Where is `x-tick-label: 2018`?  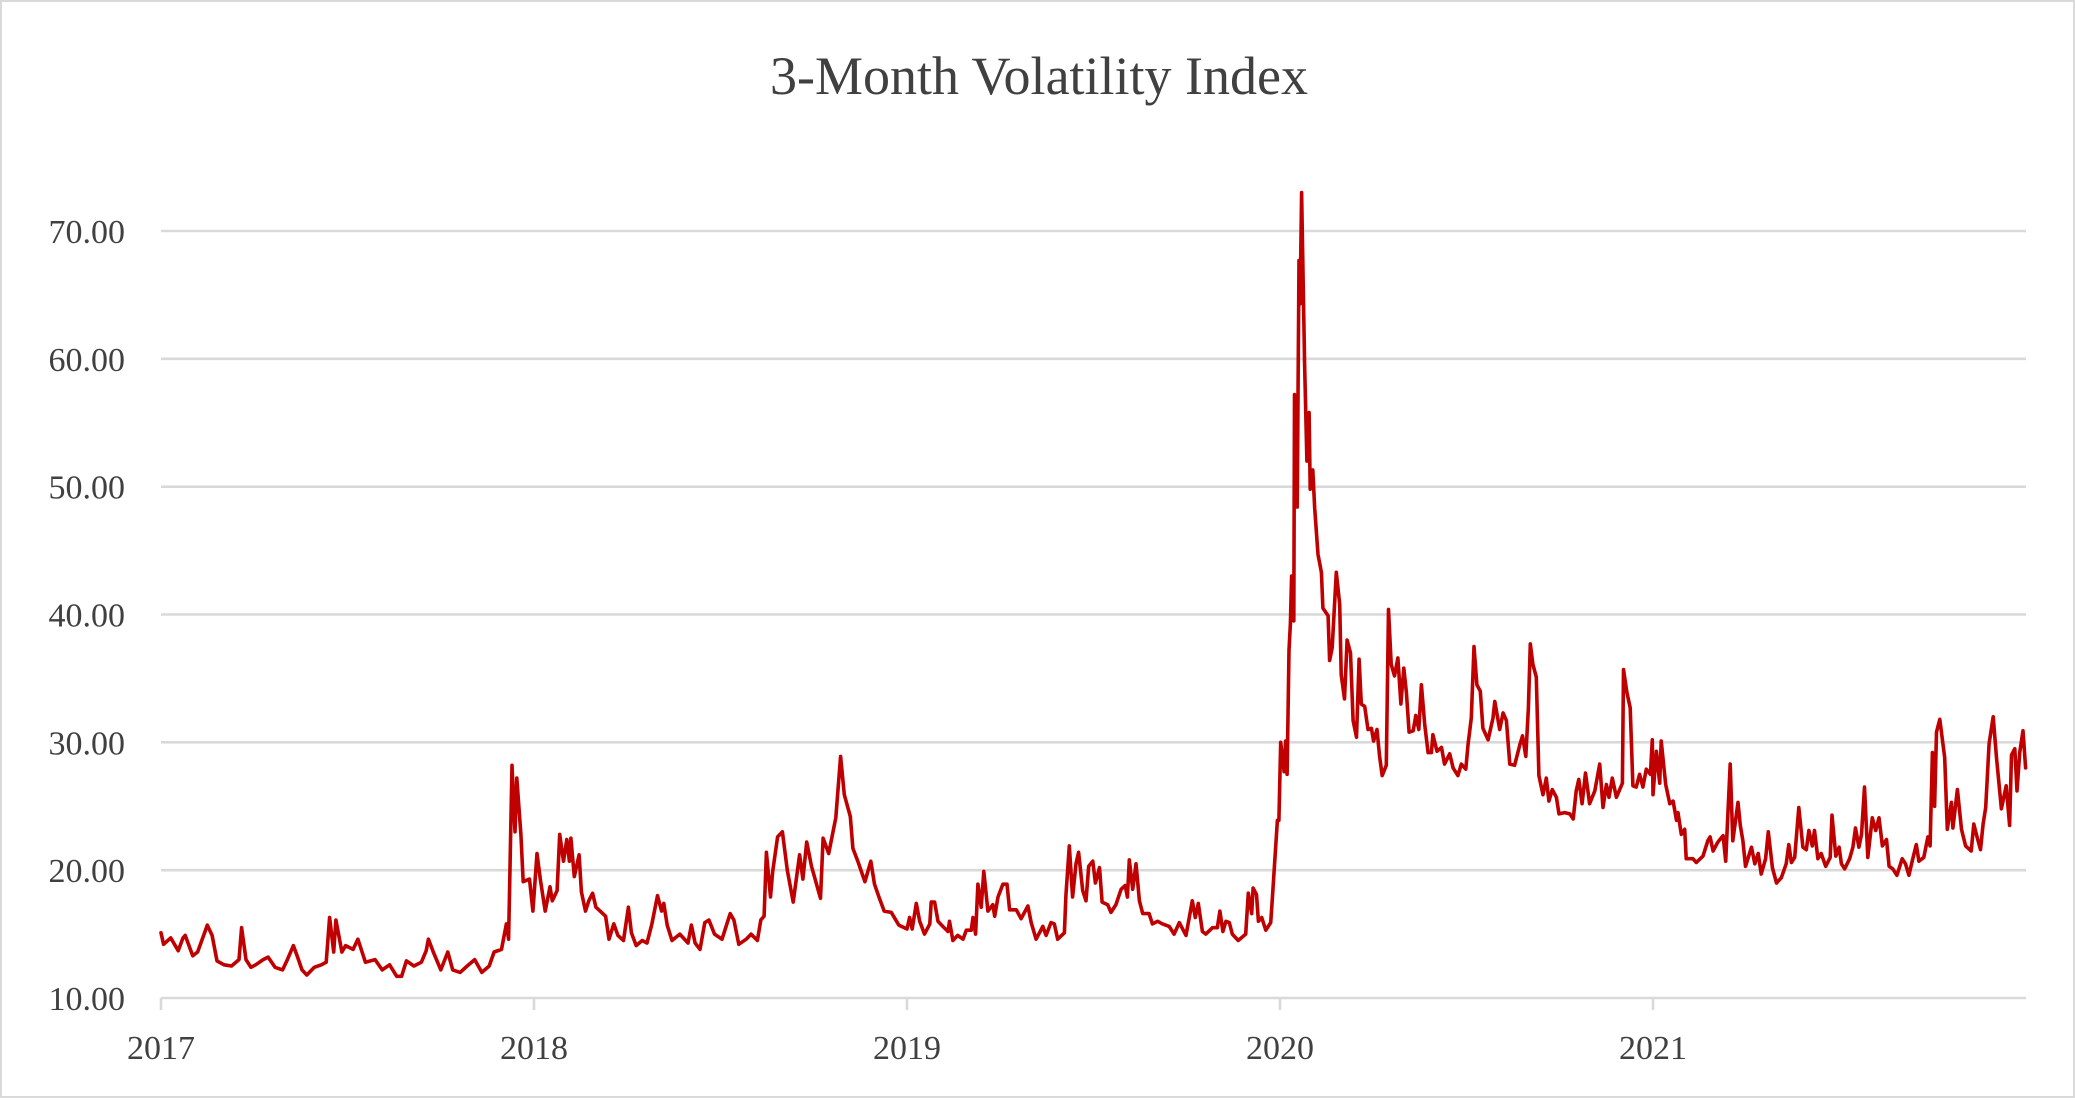 x-tick-label: 2018 is located at coordinates (534, 1048).